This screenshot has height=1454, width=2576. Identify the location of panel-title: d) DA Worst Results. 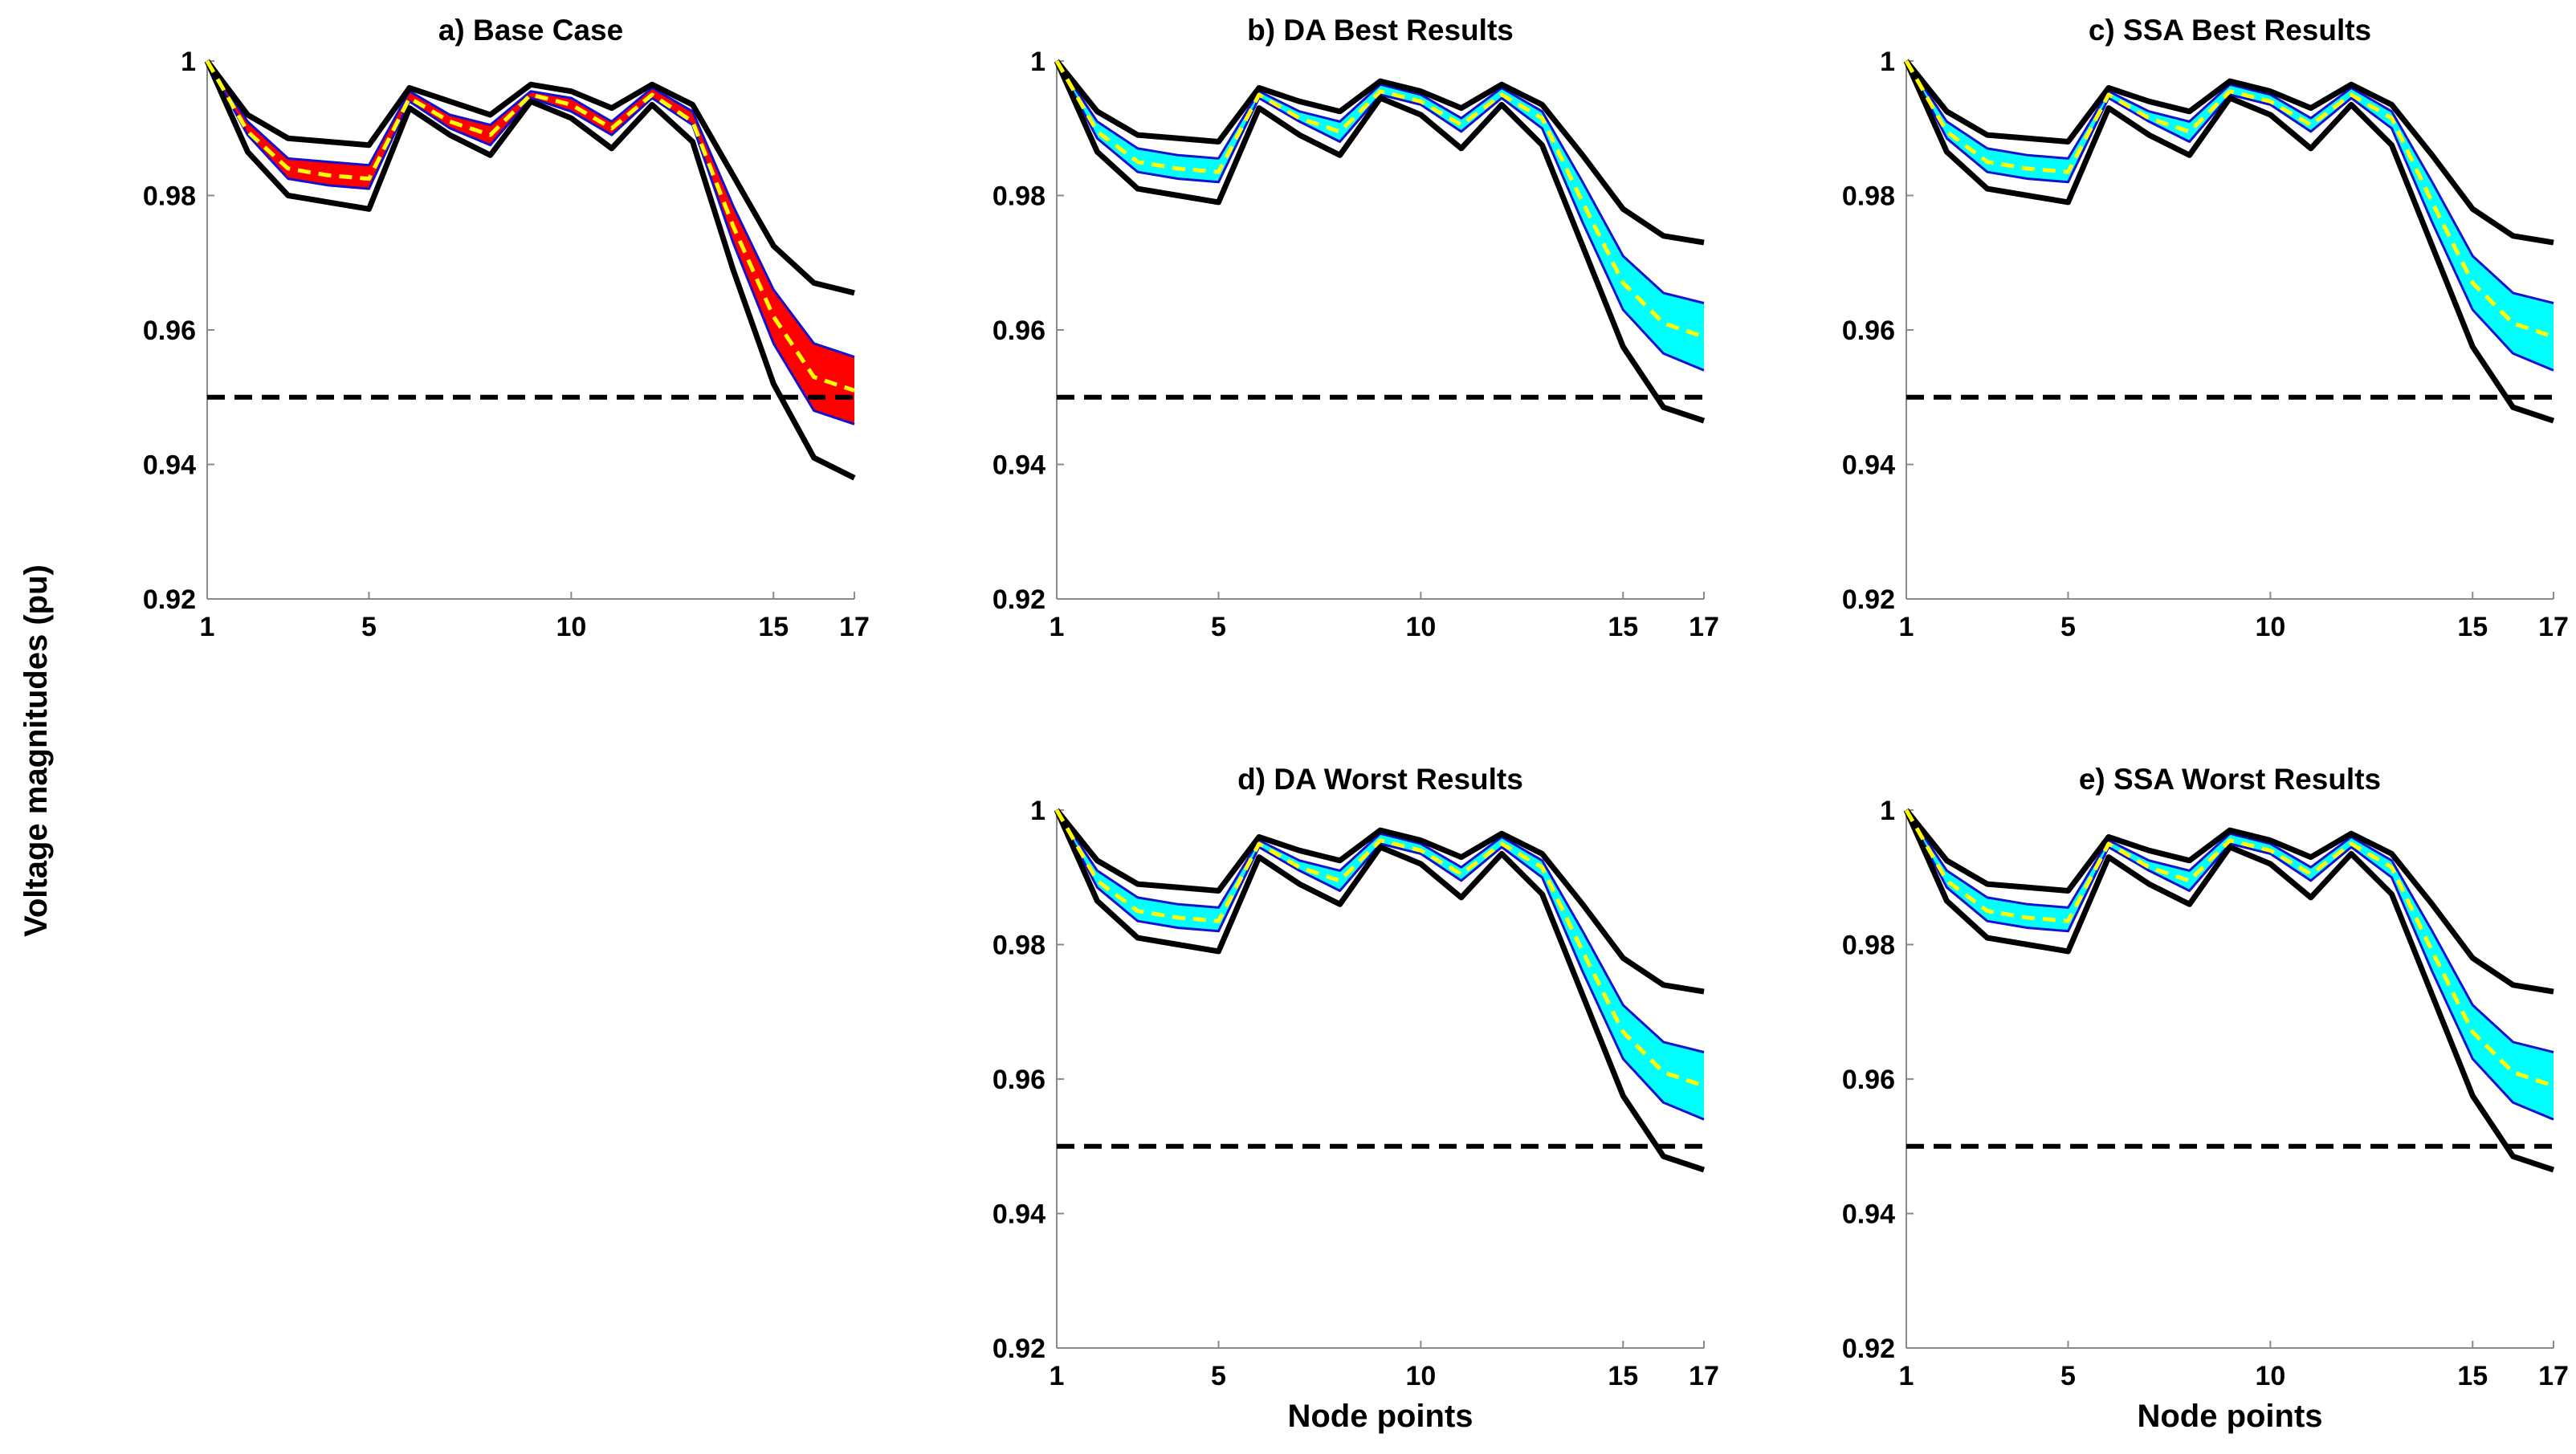
(1380, 779).